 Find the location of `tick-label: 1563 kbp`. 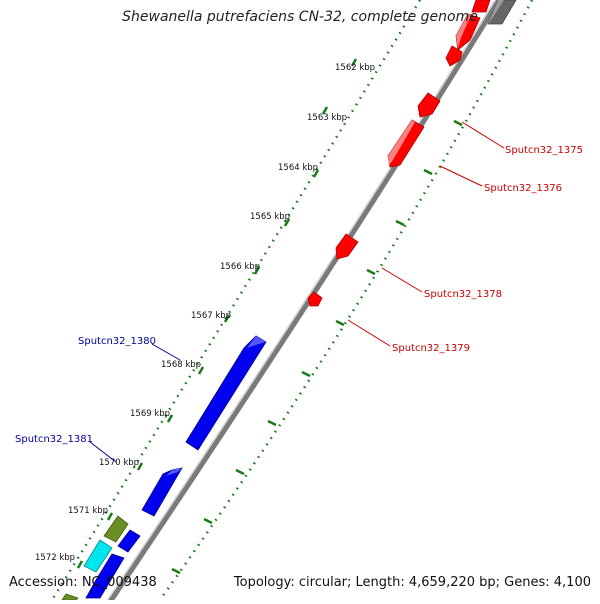

tick-label: 1563 kbp is located at coordinates (327, 118).